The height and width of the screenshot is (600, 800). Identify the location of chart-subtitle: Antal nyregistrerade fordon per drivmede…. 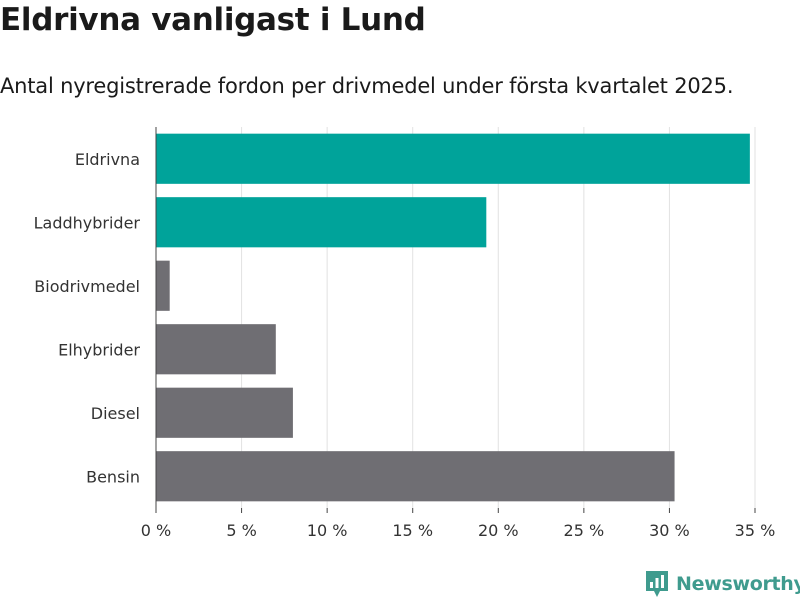
(367, 86).